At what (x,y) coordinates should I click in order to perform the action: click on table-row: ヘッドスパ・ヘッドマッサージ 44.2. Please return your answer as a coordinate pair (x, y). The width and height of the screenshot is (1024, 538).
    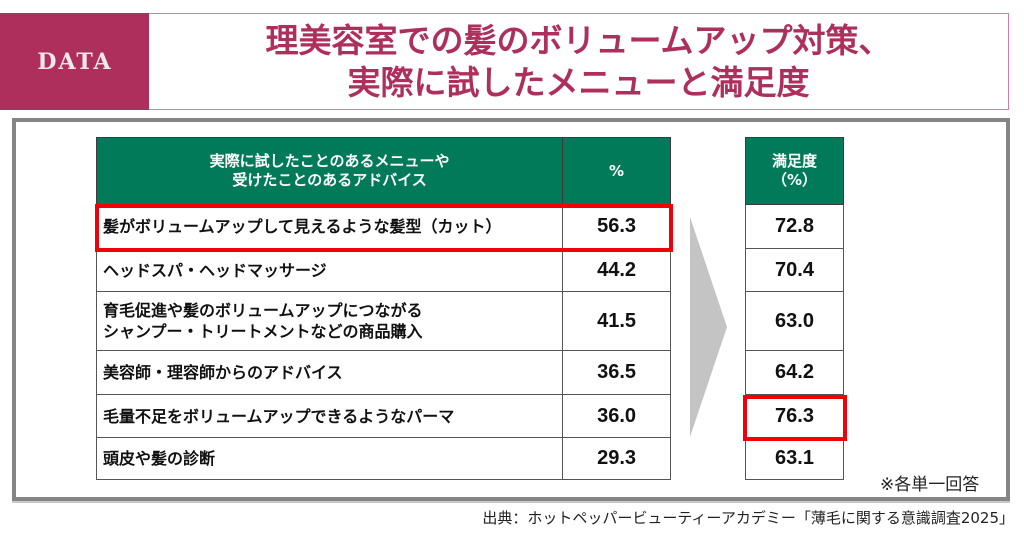
    Looking at the image, I should click on (383, 270).